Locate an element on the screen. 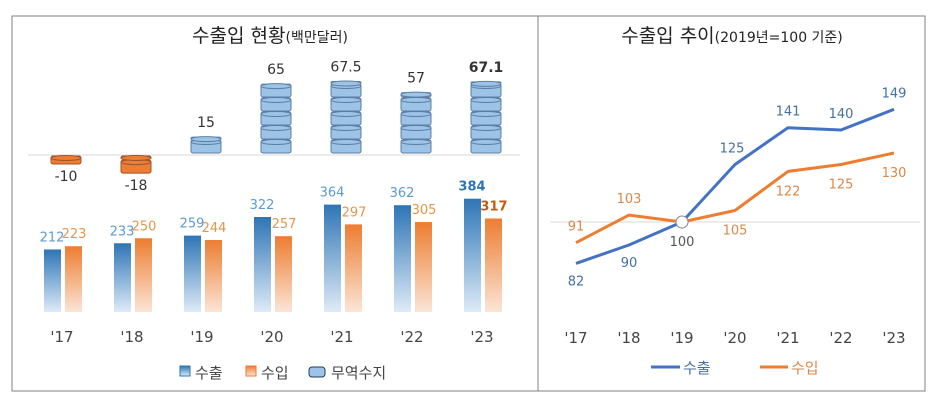 Image resolution: width=939 pixels, height=406 pixels. balance-value-label: -18 is located at coordinates (136, 186).